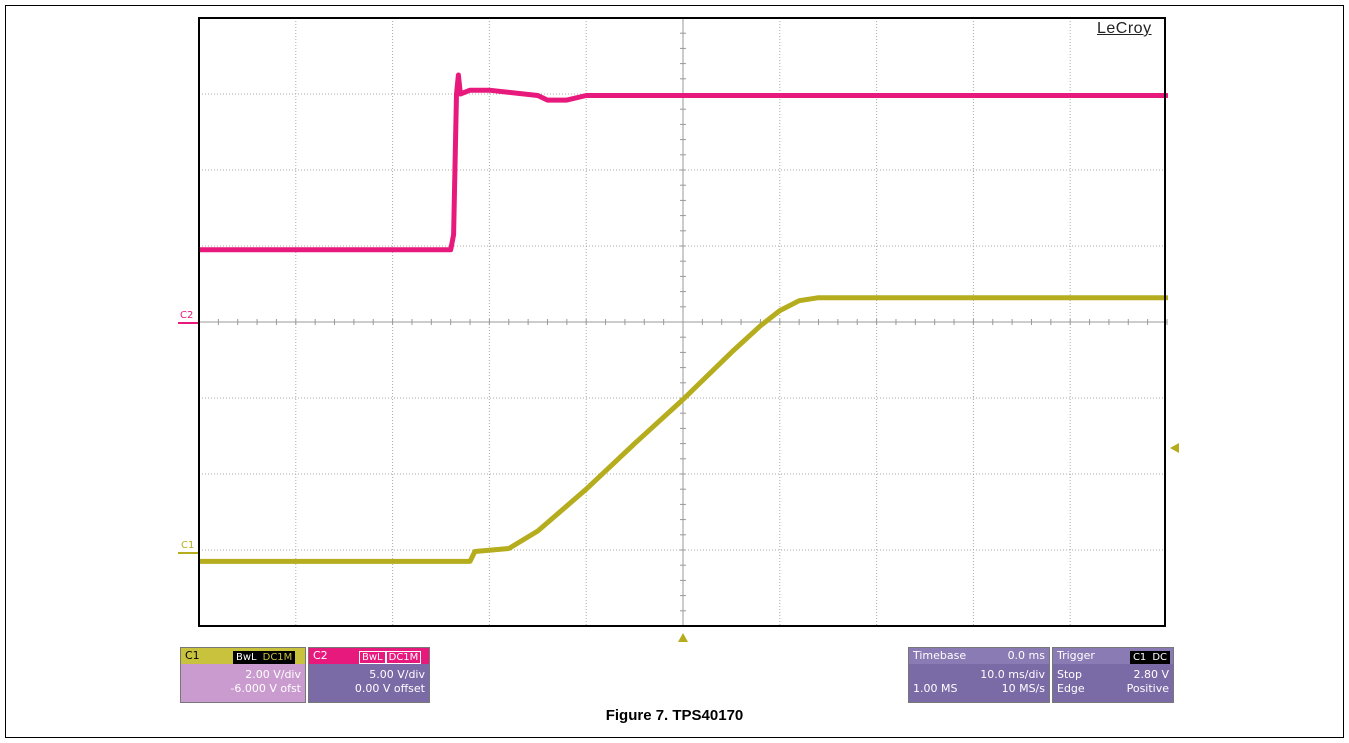  I want to click on trigger-level: 2.80 V, so click(1151, 674).